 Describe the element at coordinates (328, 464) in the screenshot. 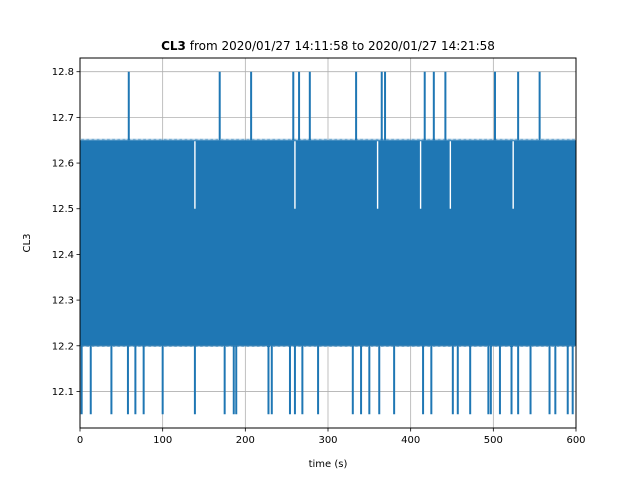

I see `x-axis-label: time (s)` at that location.